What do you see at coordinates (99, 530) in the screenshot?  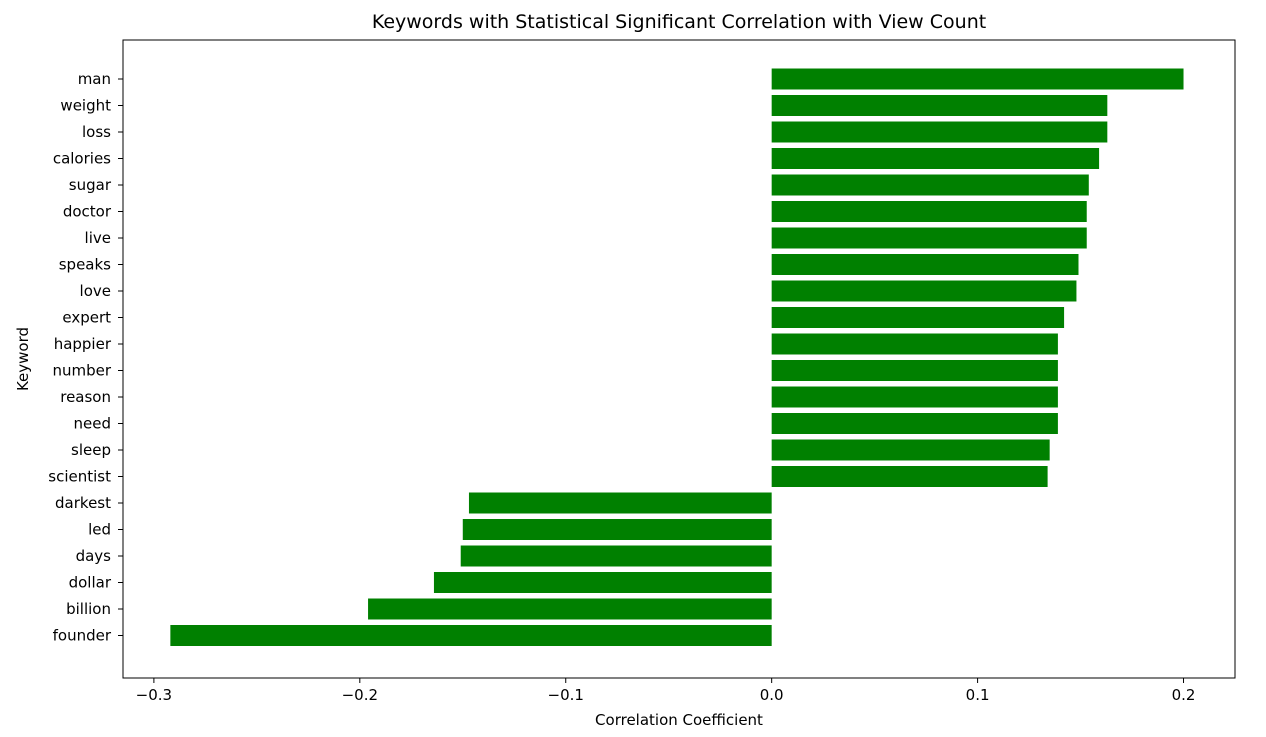 I see `y-tick-label: led` at bounding box center [99, 530].